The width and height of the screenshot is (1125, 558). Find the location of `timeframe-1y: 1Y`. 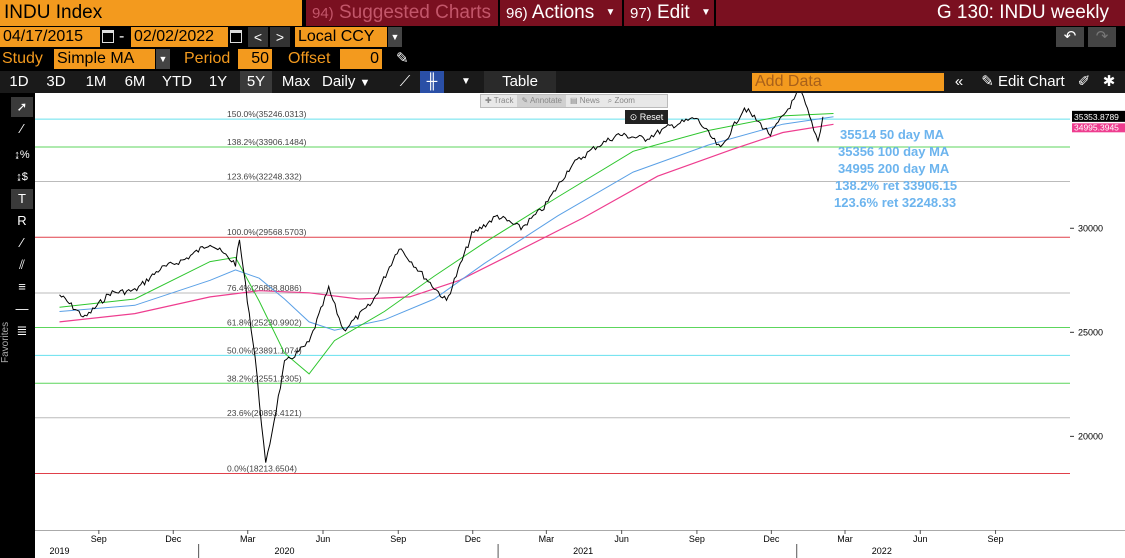

timeframe-1y: 1Y is located at coordinates (218, 81).